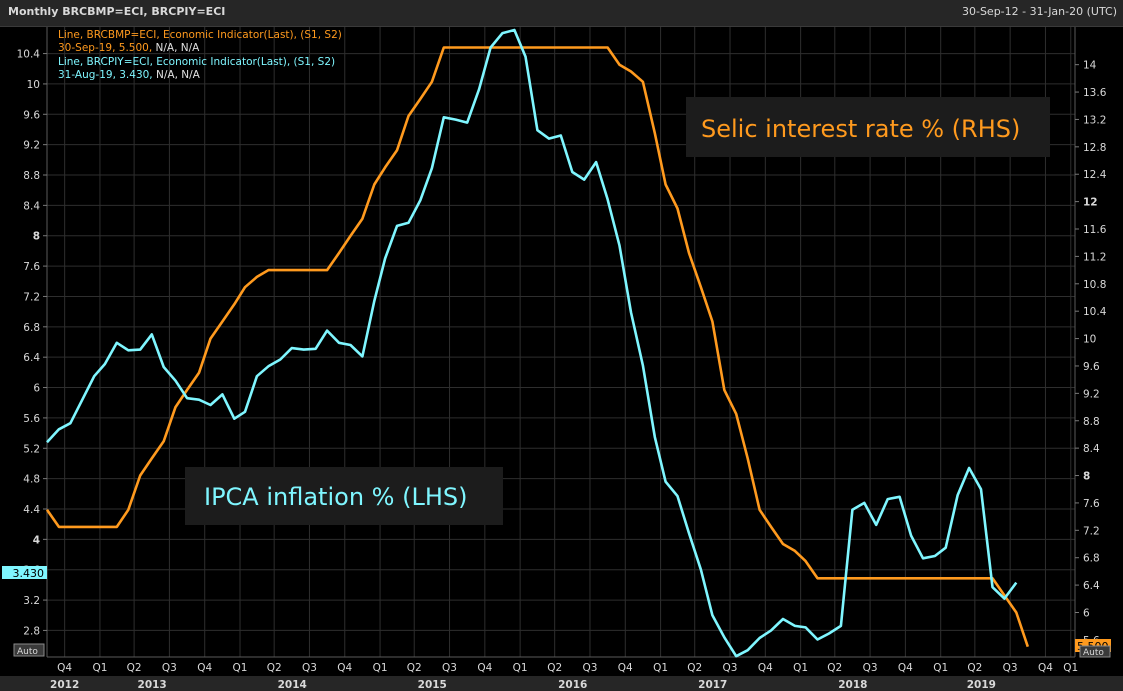  What do you see at coordinates (33, 85) in the screenshot?
I see `left-tick-label: 10` at bounding box center [33, 85].